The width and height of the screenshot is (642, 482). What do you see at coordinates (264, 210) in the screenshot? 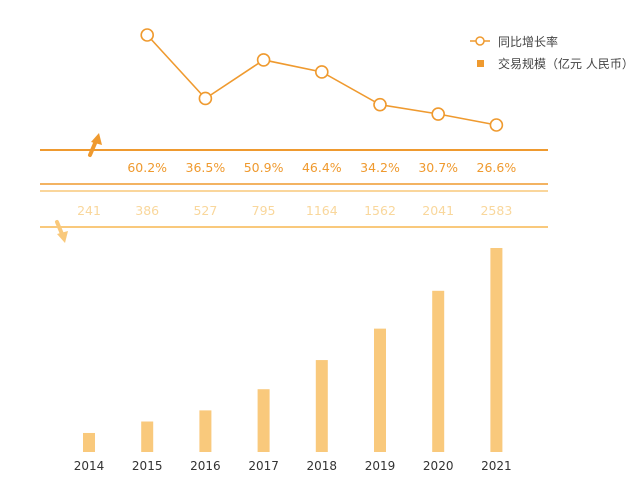
I see `bar-value-label-2017: 795` at bounding box center [264, 210].